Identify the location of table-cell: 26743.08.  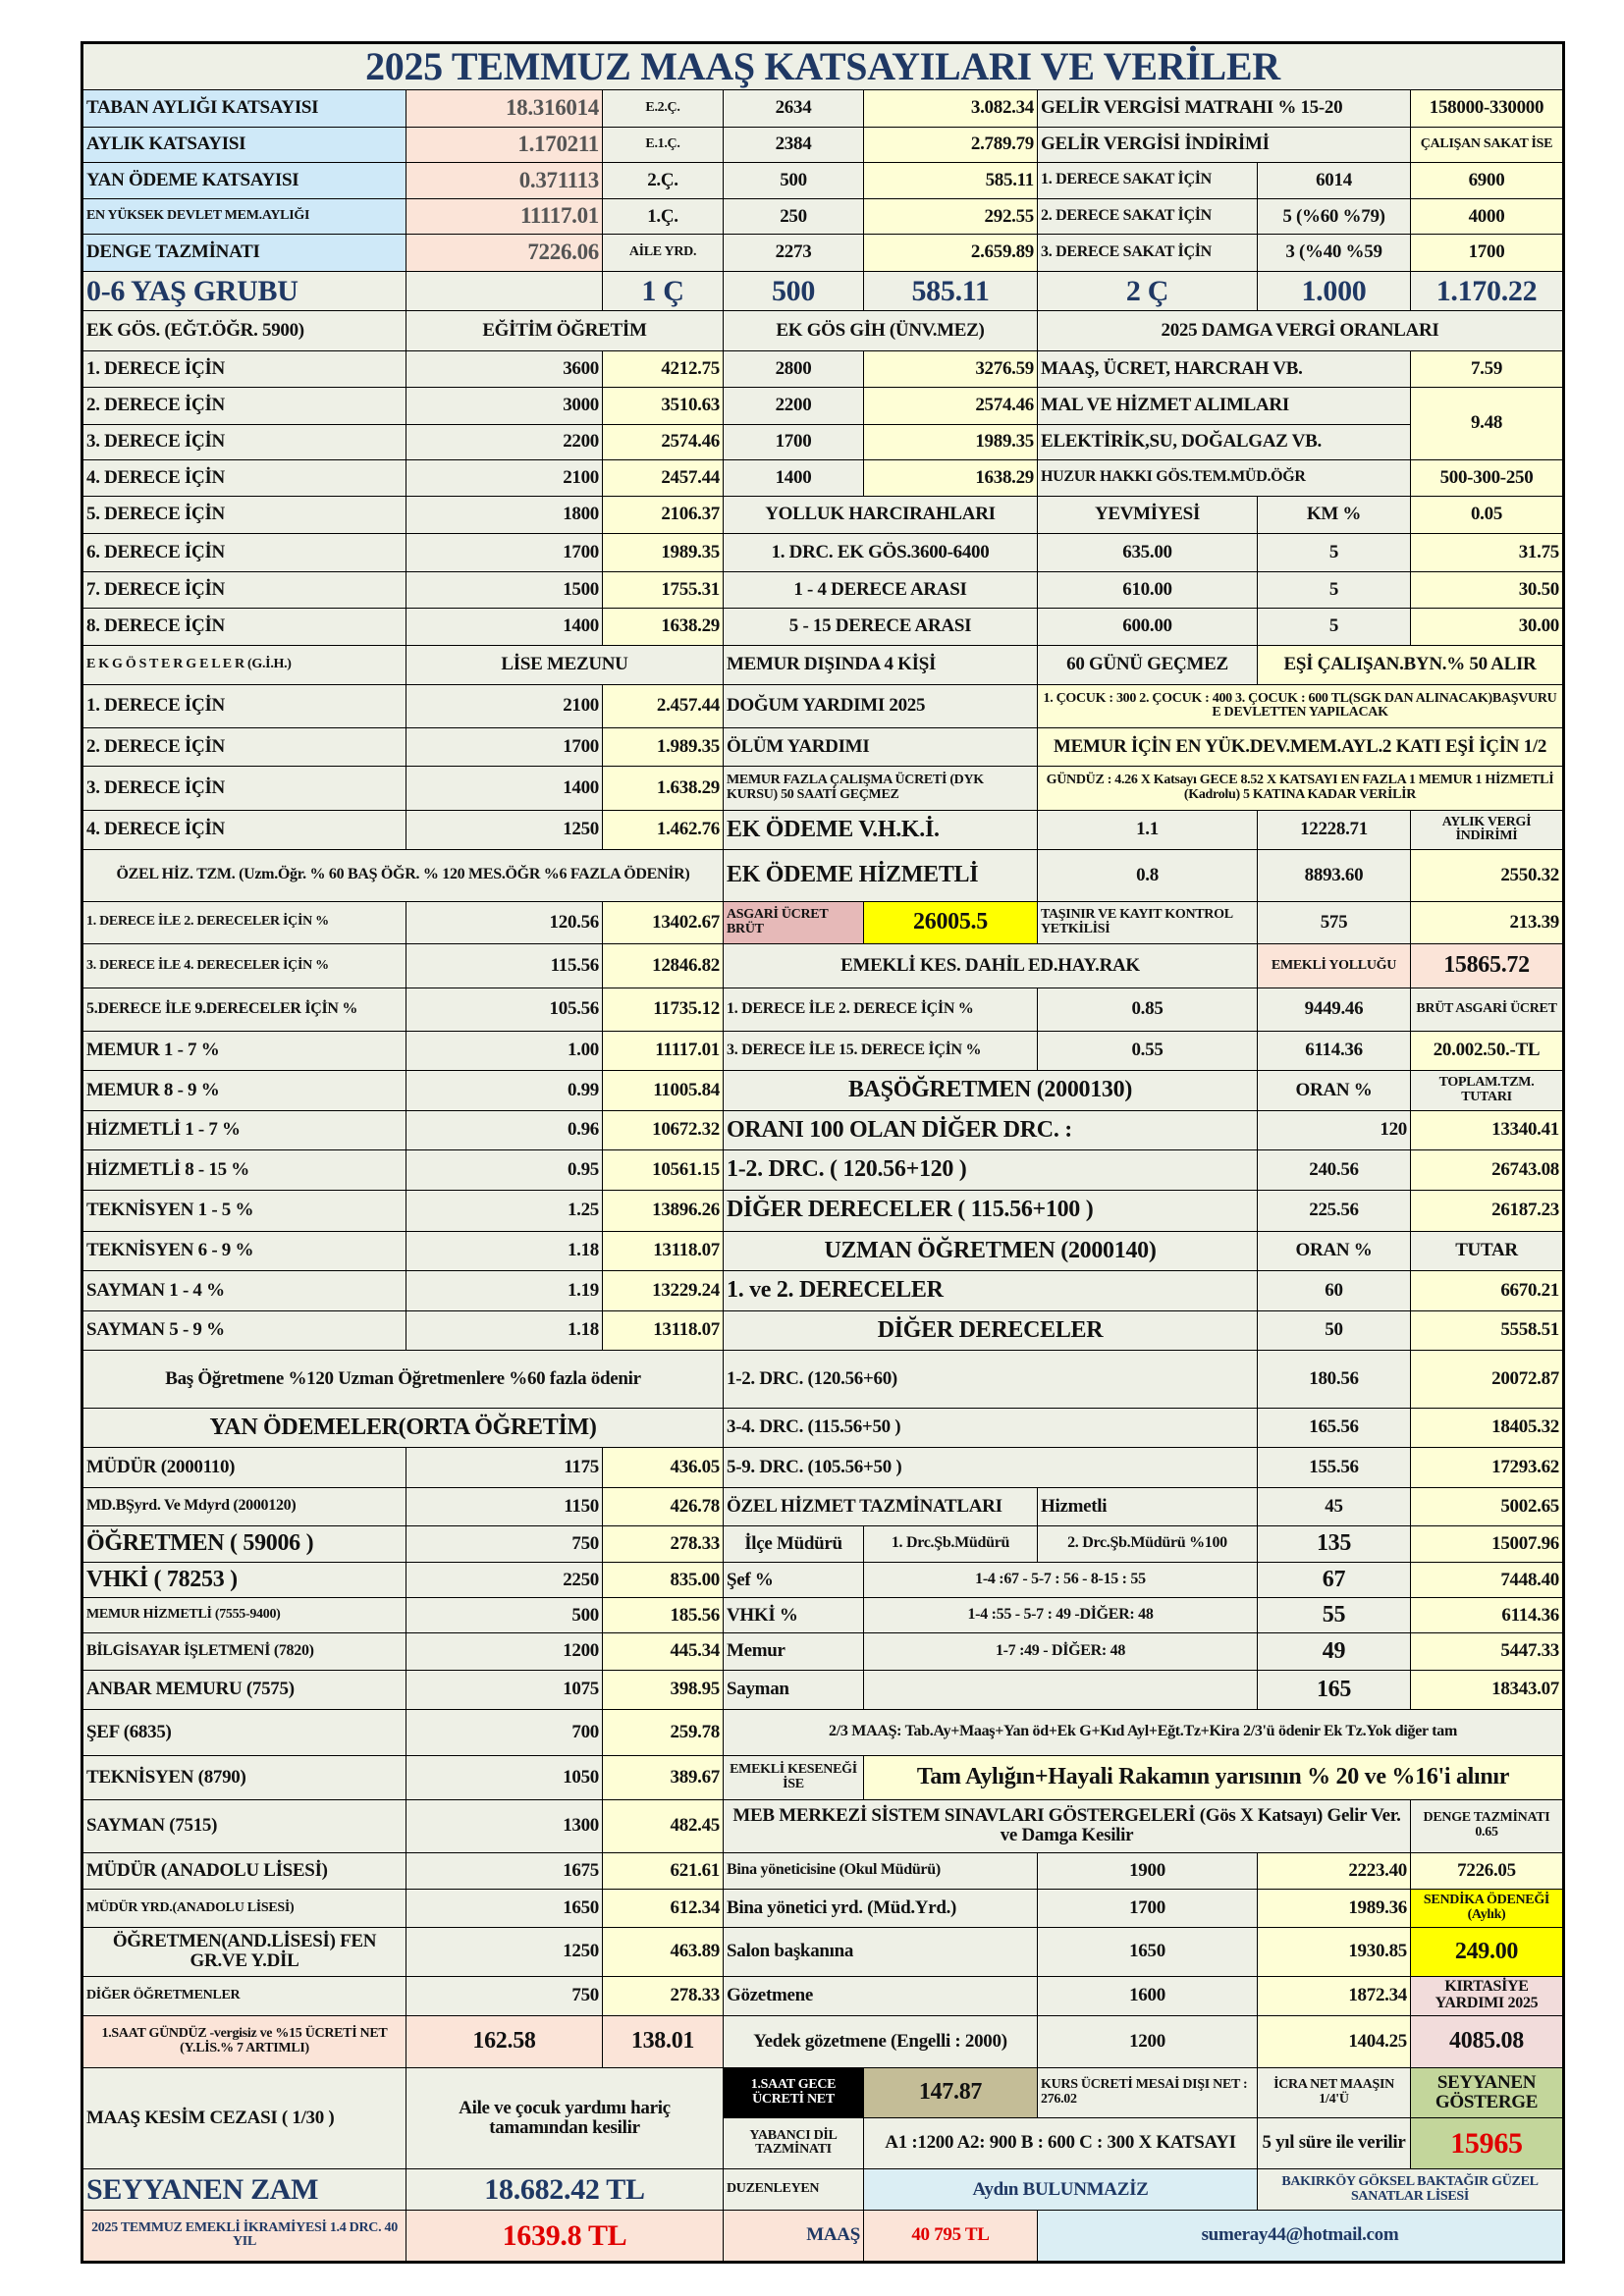
(1487, 1170).